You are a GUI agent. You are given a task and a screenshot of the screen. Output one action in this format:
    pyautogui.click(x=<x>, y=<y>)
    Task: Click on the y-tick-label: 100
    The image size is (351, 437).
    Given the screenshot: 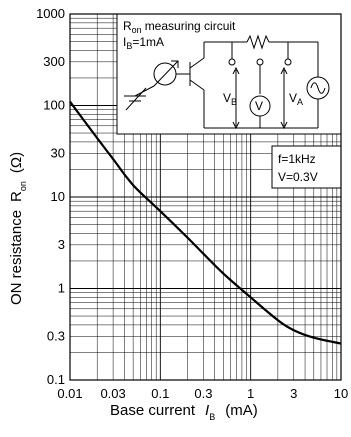 What is the action you would take?
    pyautogui.click(x=54, y=105)
    